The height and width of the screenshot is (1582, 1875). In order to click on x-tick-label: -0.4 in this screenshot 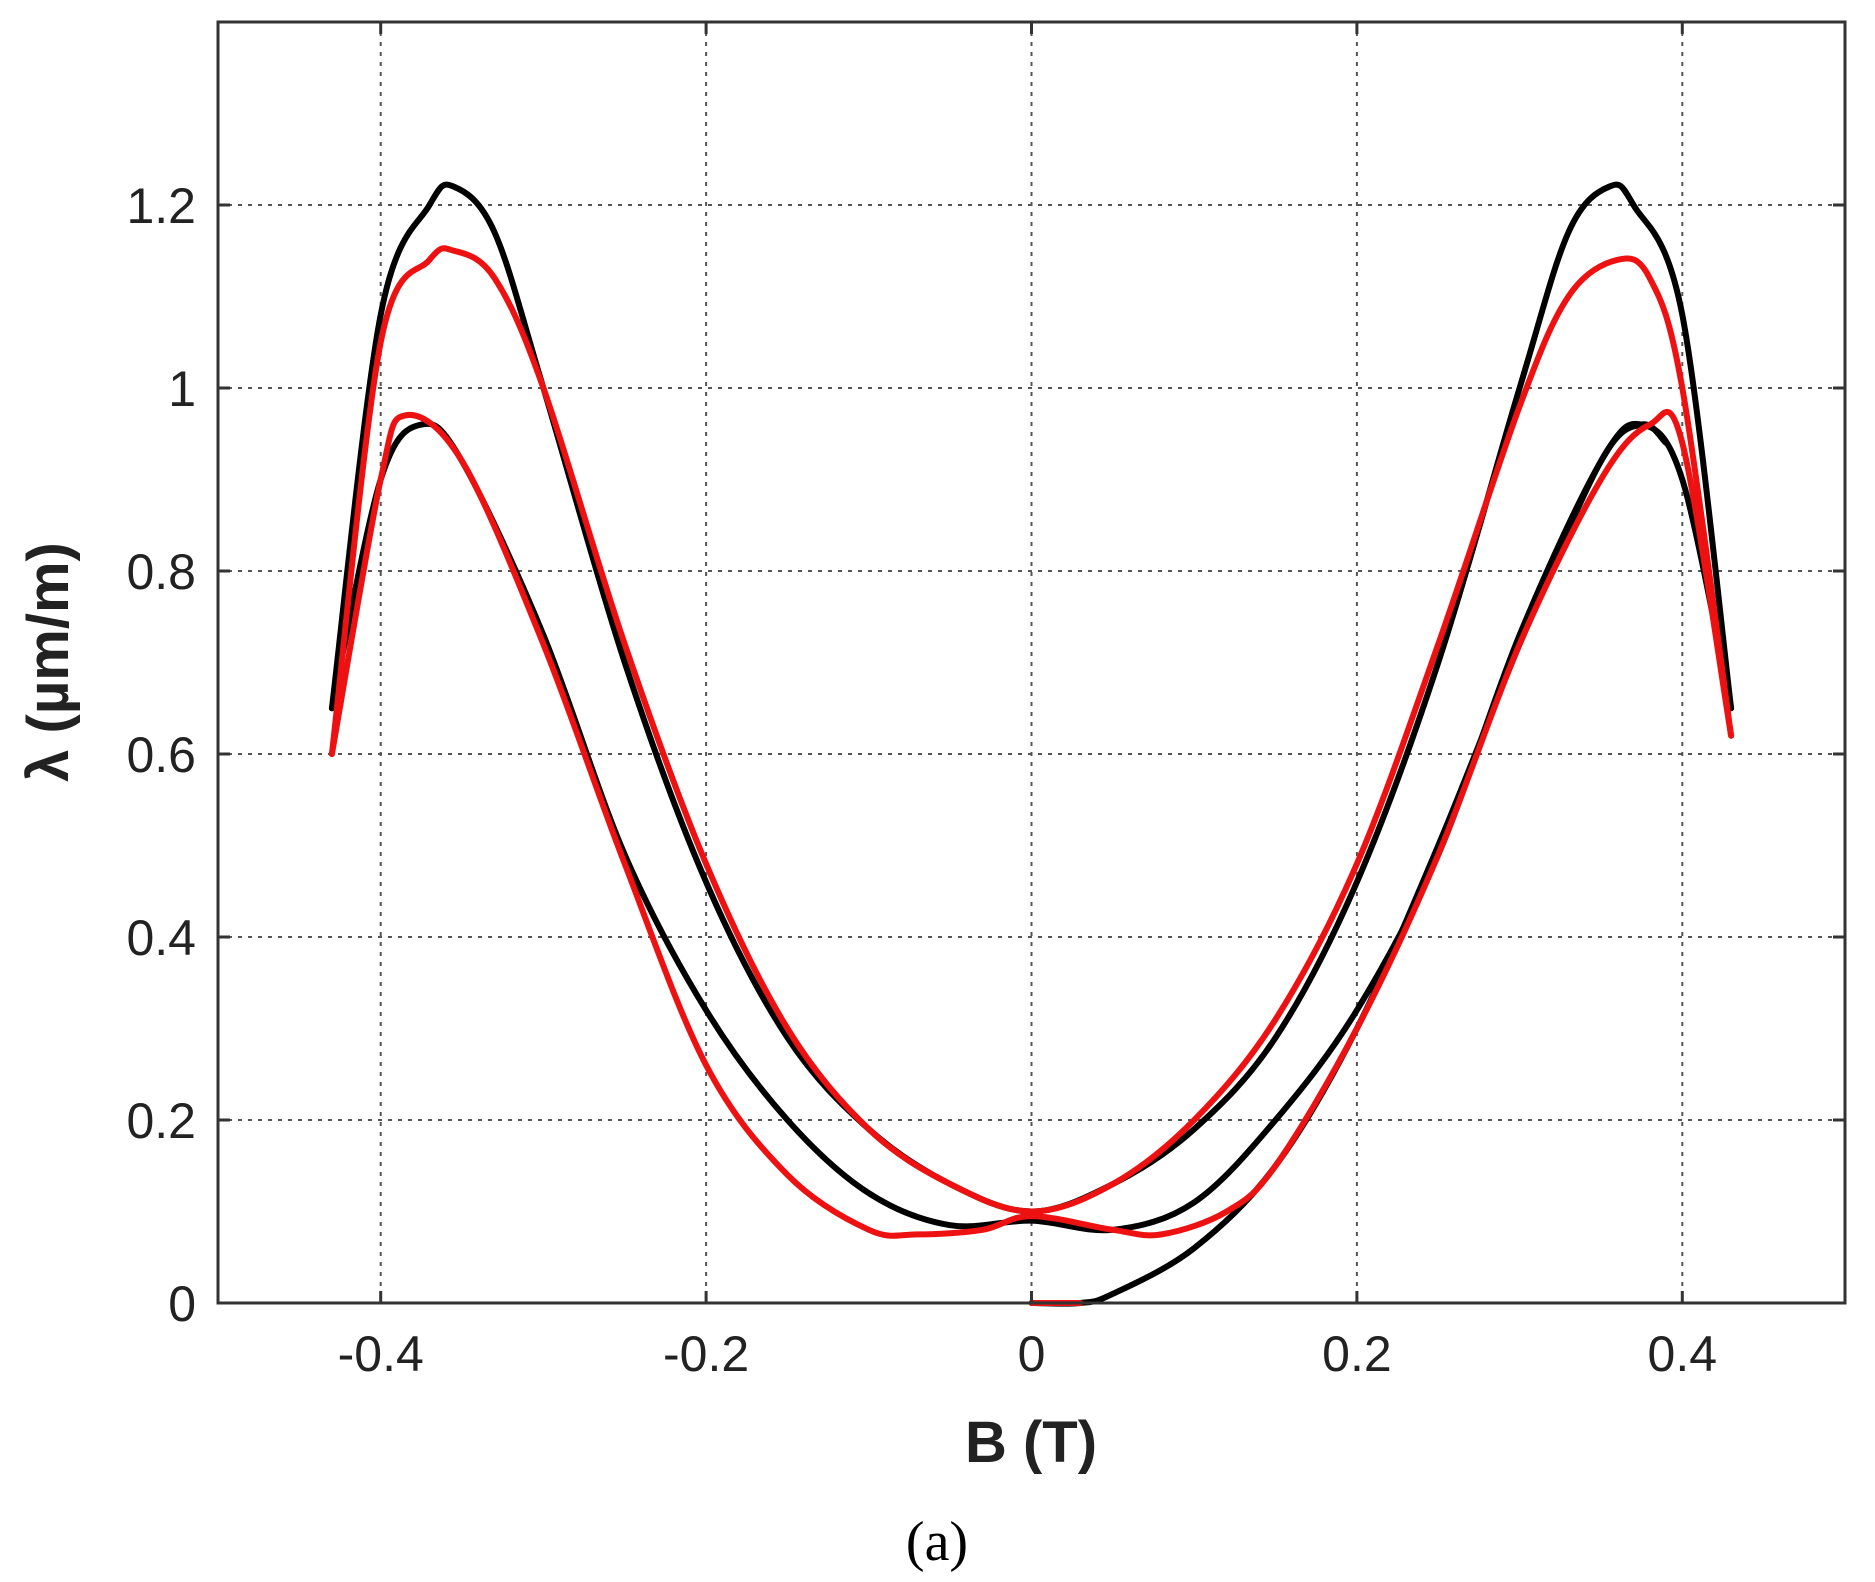, I will do `click(381, 1354)`.